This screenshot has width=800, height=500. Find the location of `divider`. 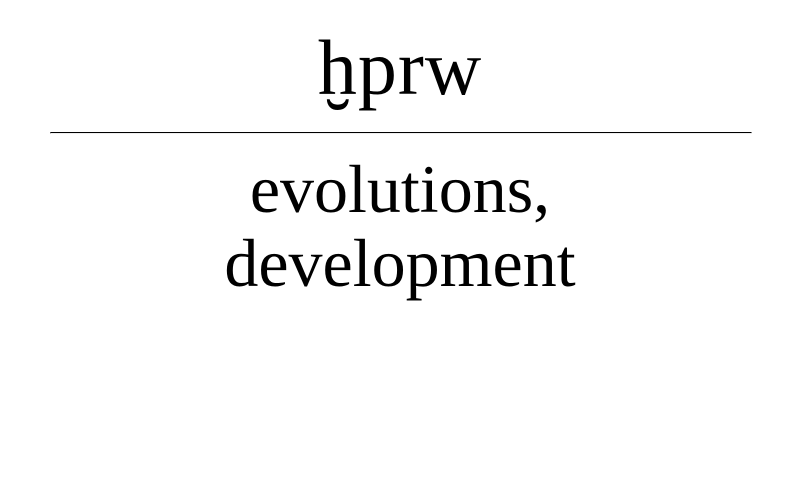

divider is located at coordinates (401, 133).